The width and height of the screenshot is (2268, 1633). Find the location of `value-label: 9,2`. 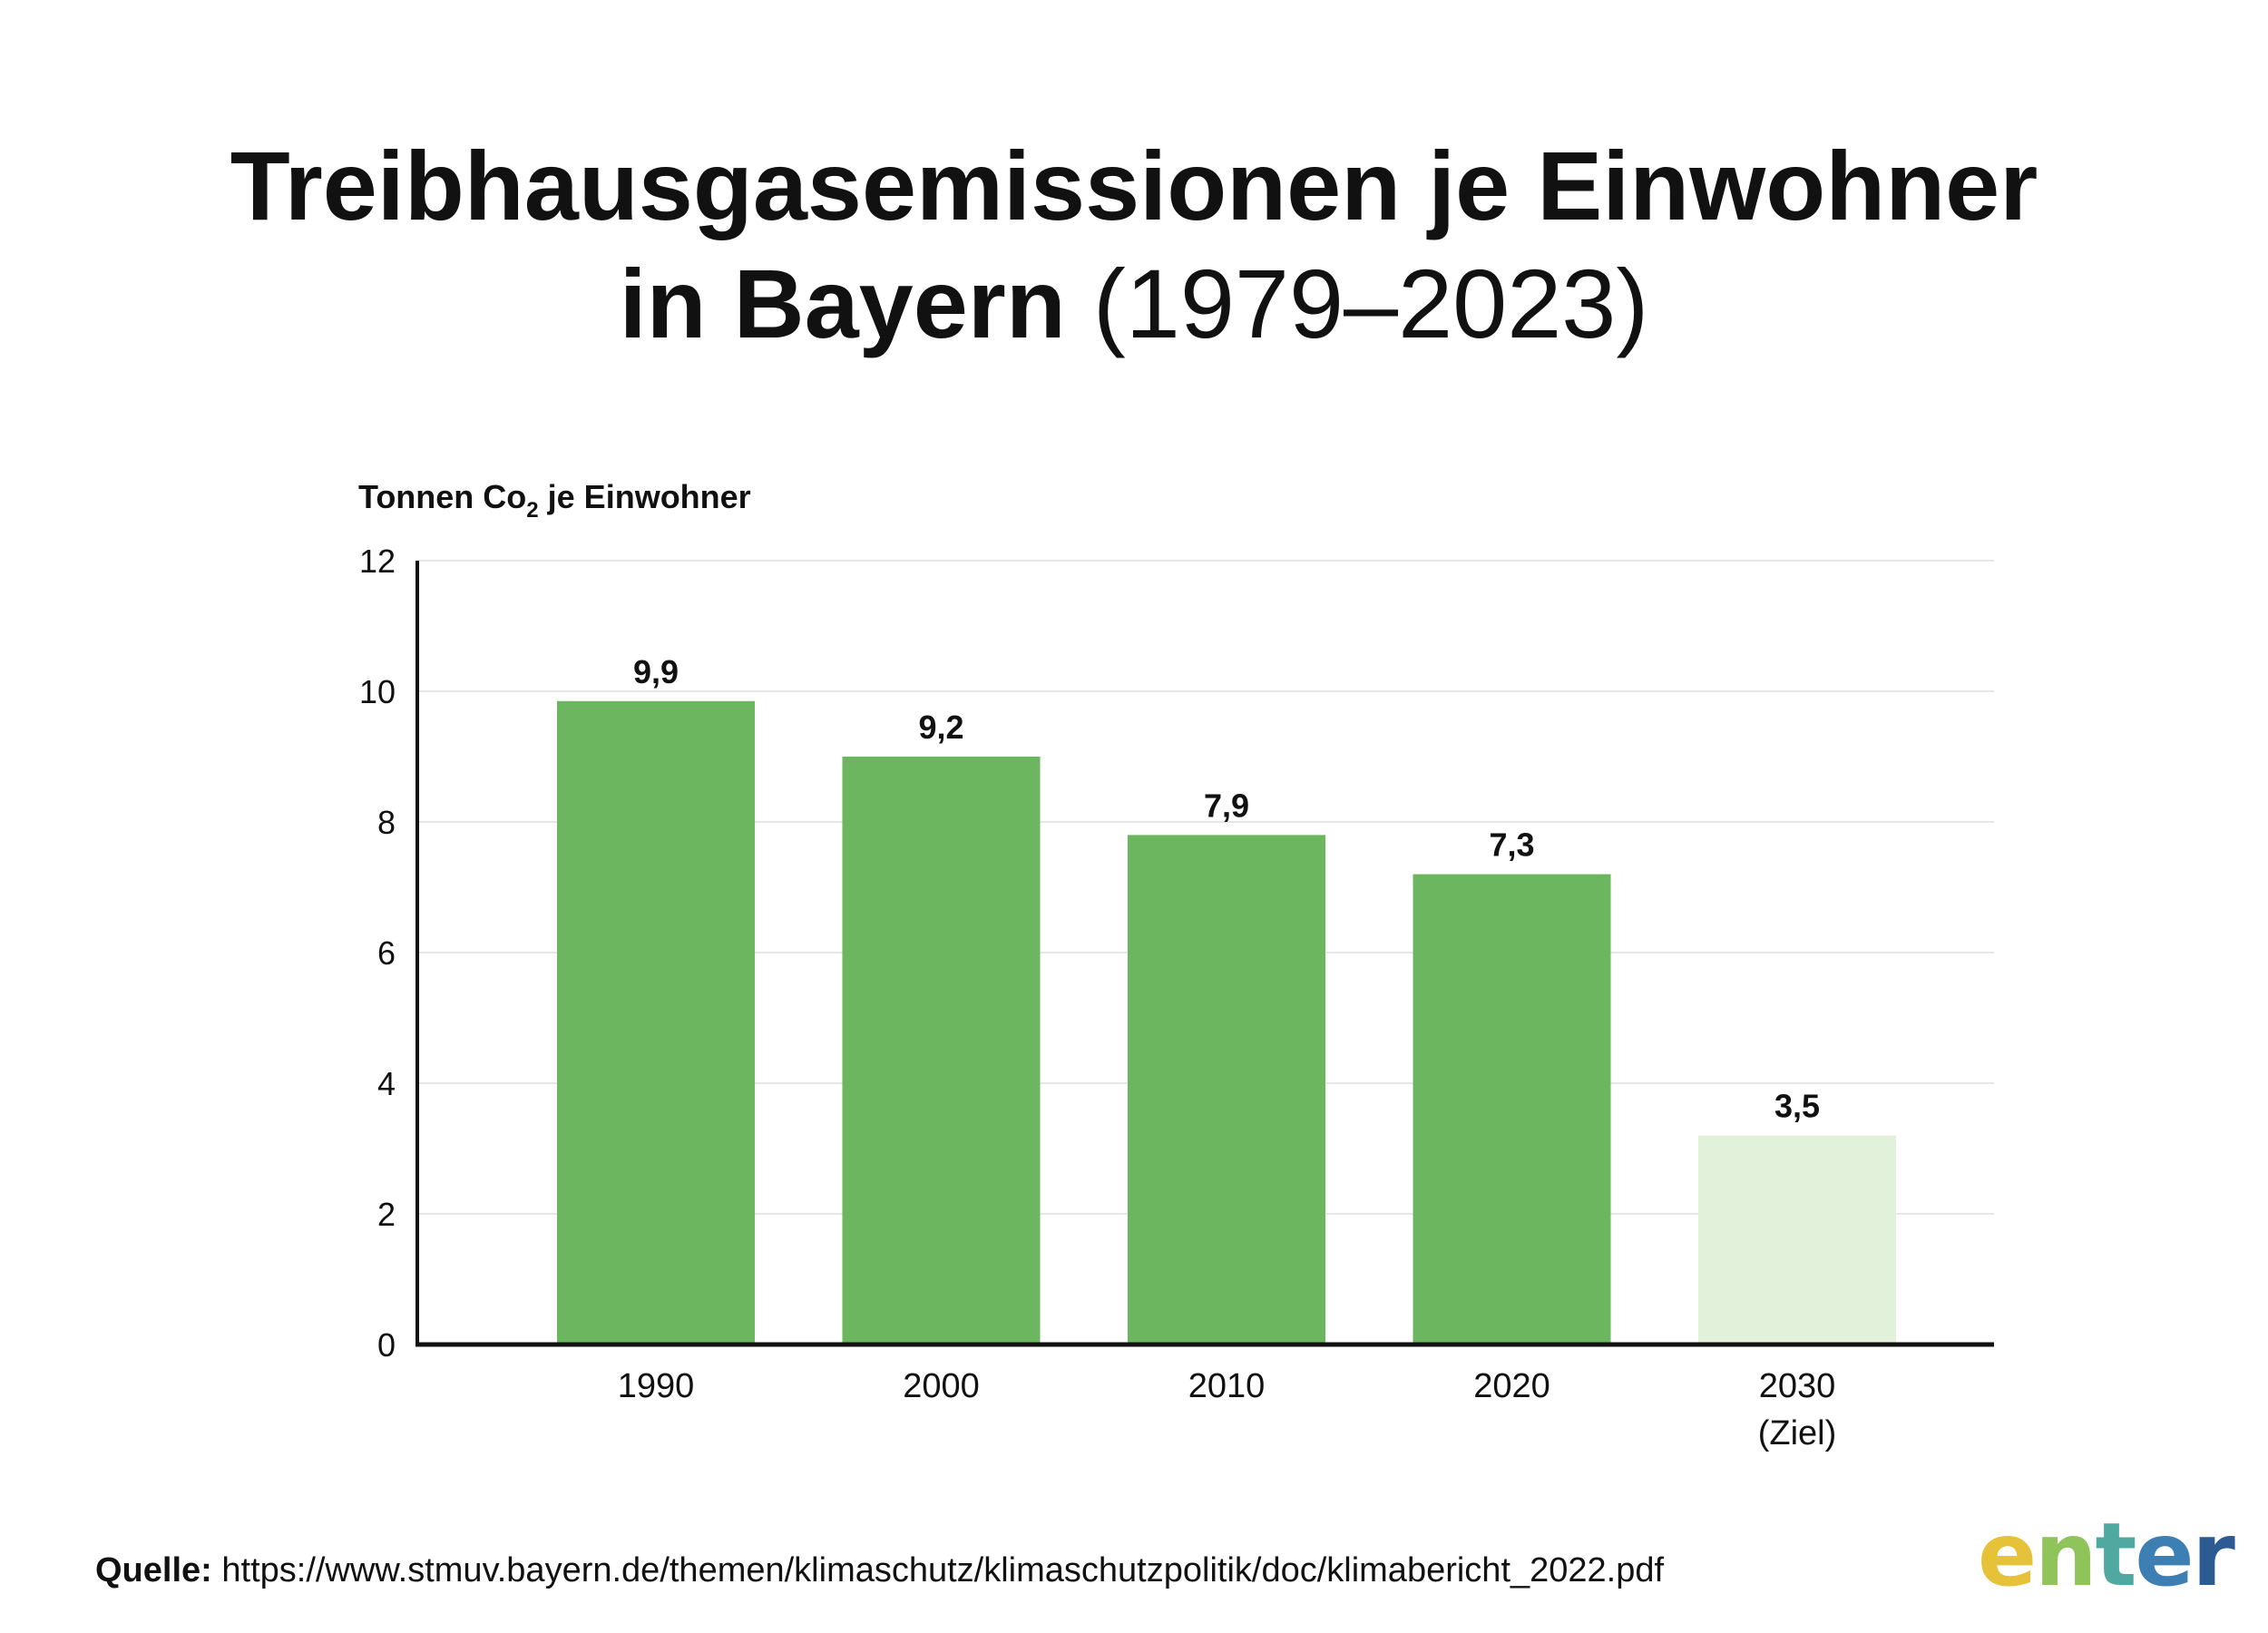

value-label: 9,2 is located at coordinates (941, 727).